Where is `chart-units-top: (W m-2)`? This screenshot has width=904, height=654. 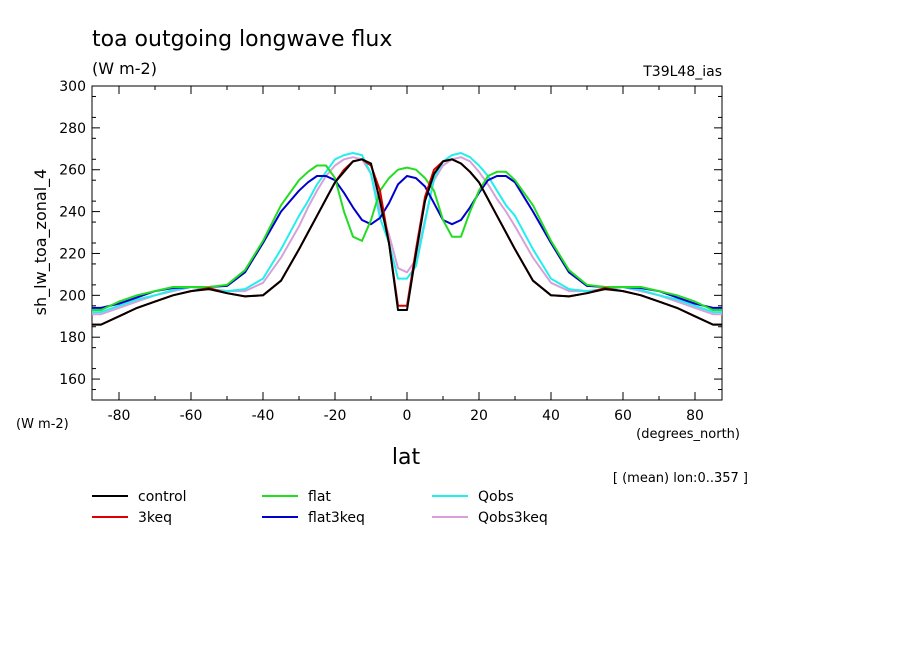 chart-units-top: (W m-2) is located at coordinates (124, 68).